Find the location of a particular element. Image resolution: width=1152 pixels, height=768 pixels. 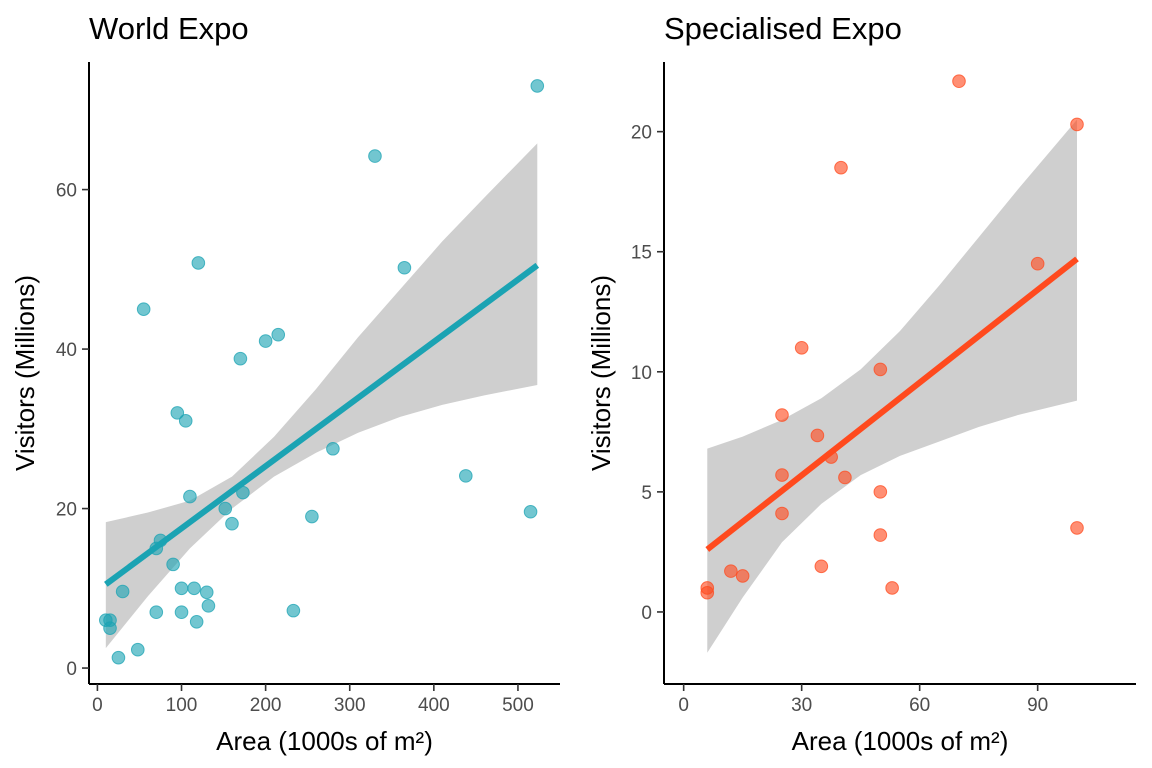

x-tick-label: 90 is located at coordinates (1037, 705).